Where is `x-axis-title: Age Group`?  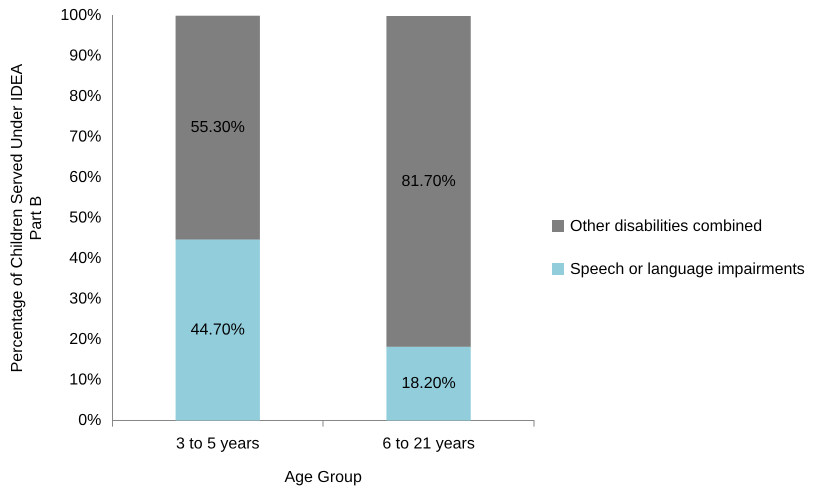 x-axis-title: Age Group is located at coordinates (323, 477).